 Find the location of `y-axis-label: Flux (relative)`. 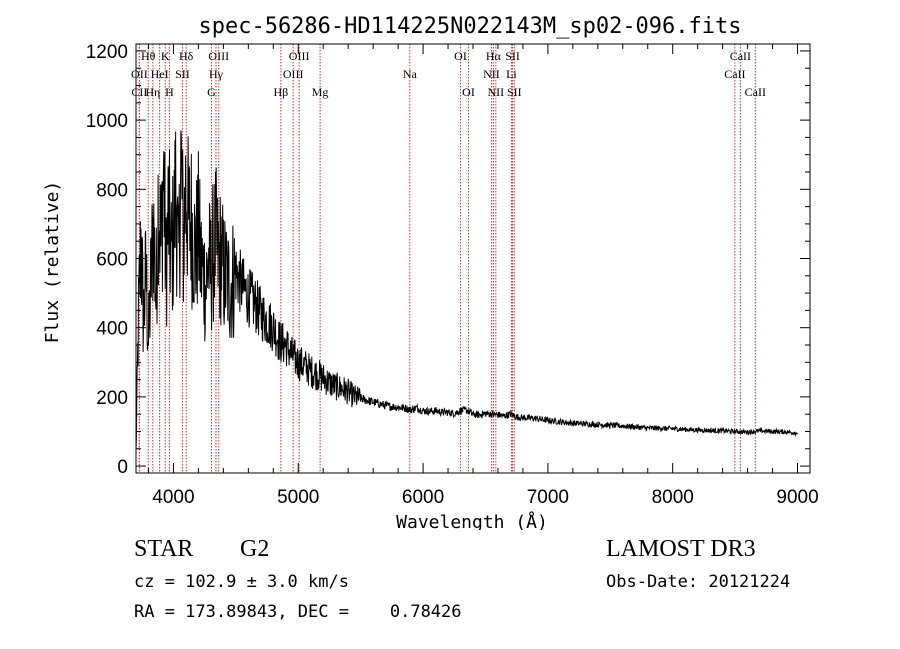

y-axis-label: Flux (relative) is located at coordinates (52, 262).